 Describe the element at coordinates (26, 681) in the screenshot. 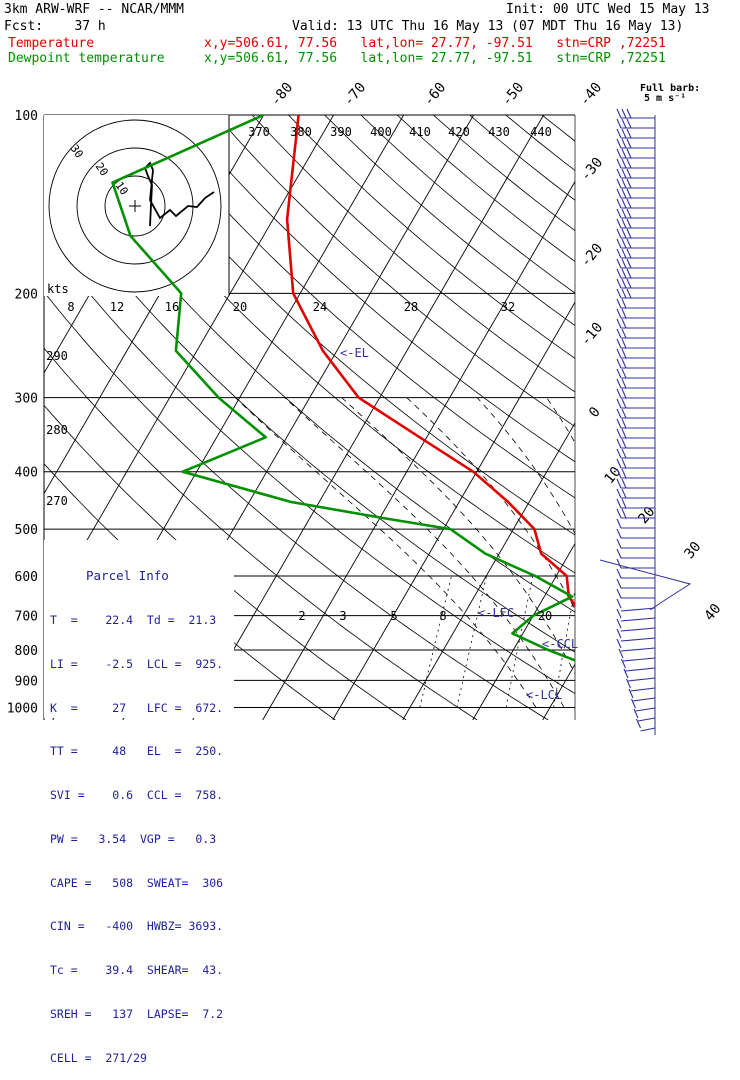

I see `pressure-label: 900` at that location.